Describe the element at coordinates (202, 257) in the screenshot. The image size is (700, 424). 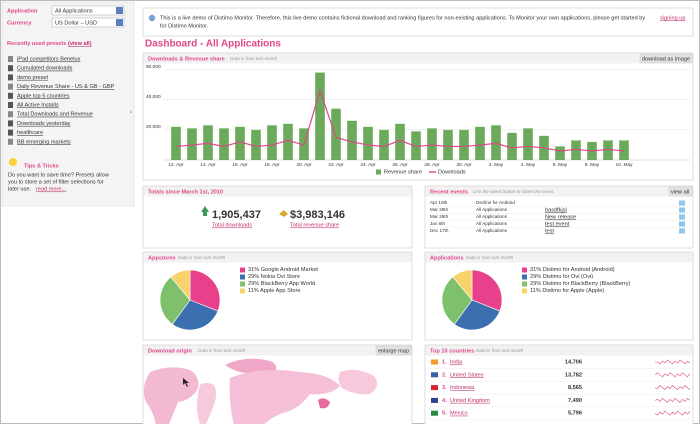
I see `appstores-note: Data is from last month` at that location.